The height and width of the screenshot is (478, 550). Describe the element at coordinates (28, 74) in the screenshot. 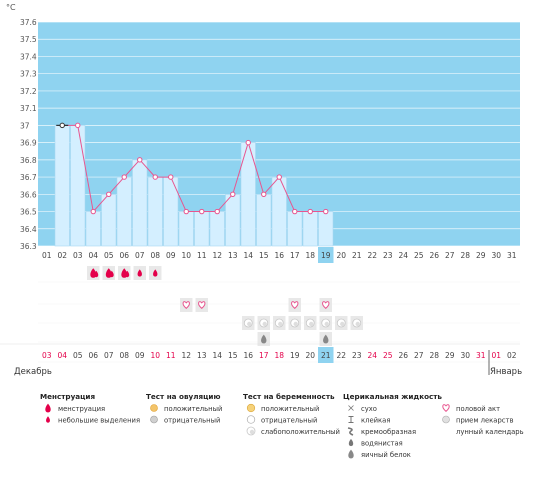

I see `y-tick-label-37-3: 37.3` at that location.